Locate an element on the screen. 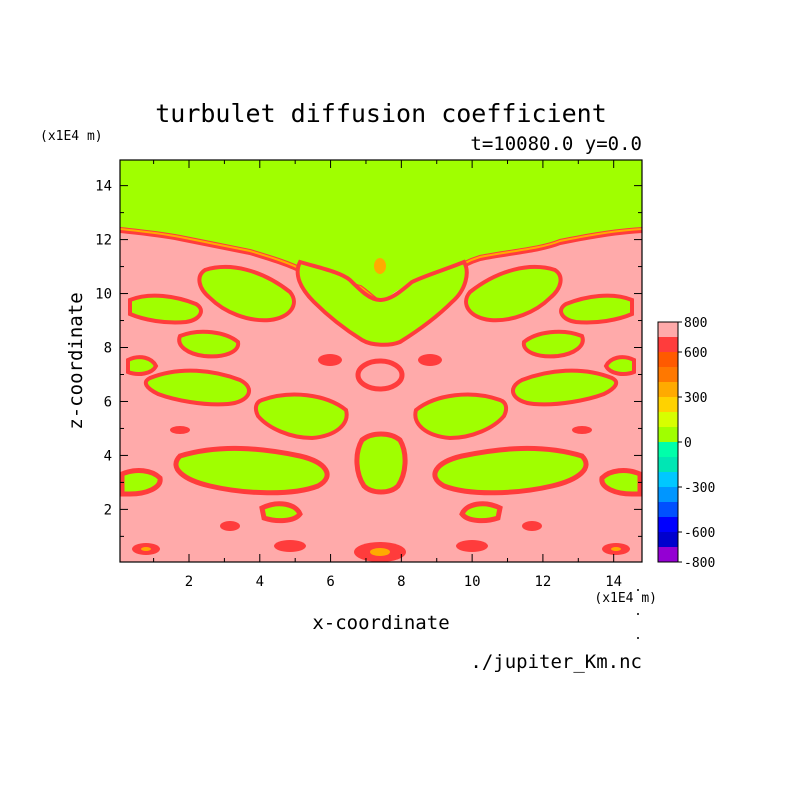  colorbar-tick-label: -600 is located at coordinates (699, 533).